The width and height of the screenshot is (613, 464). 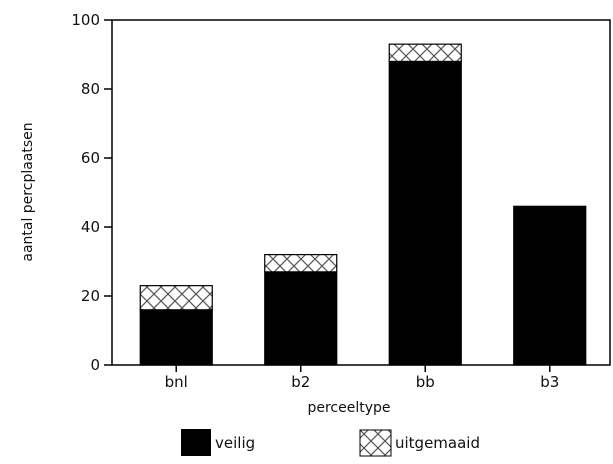 What do you see at coordinates (375, 443) in the screenshot?
I see `legend-swatch-uitgemaaid` at bounding box center [375, 443].